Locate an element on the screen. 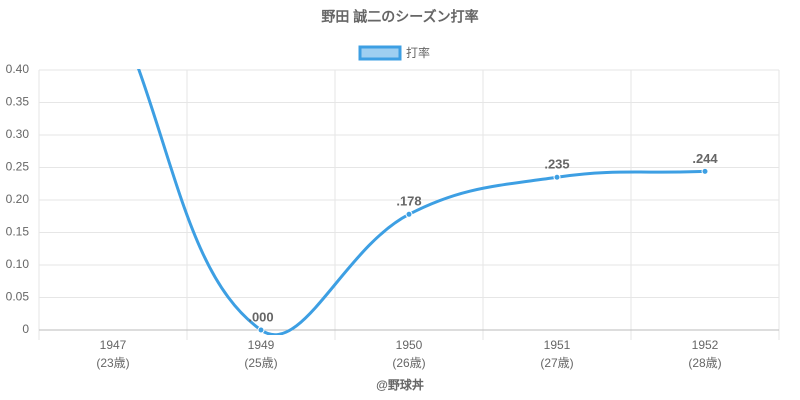  x-tick-sublabel: (28歳) is located at coordinates (704, 363).